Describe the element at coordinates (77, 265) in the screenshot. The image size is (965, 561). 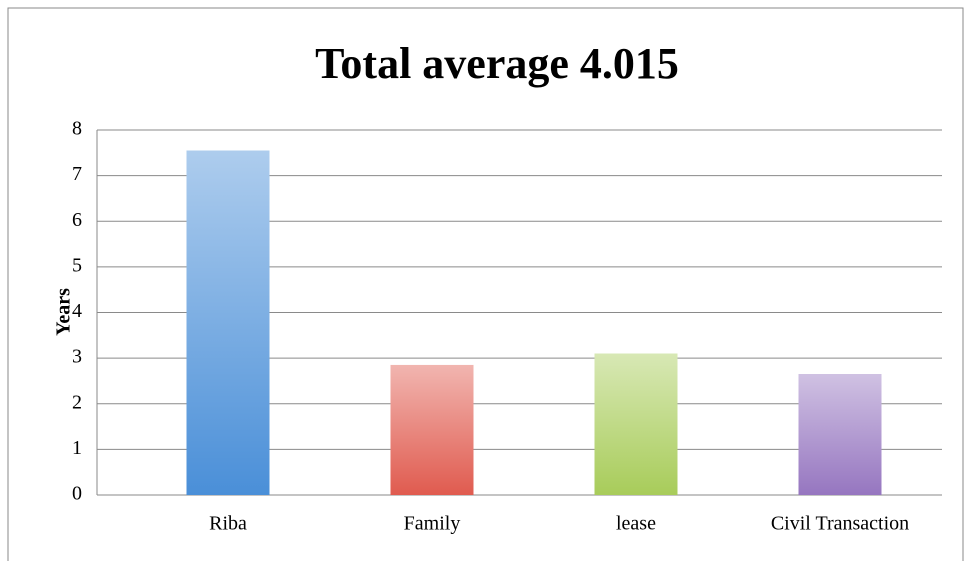
I see `y-tick-label: 5` at that location.